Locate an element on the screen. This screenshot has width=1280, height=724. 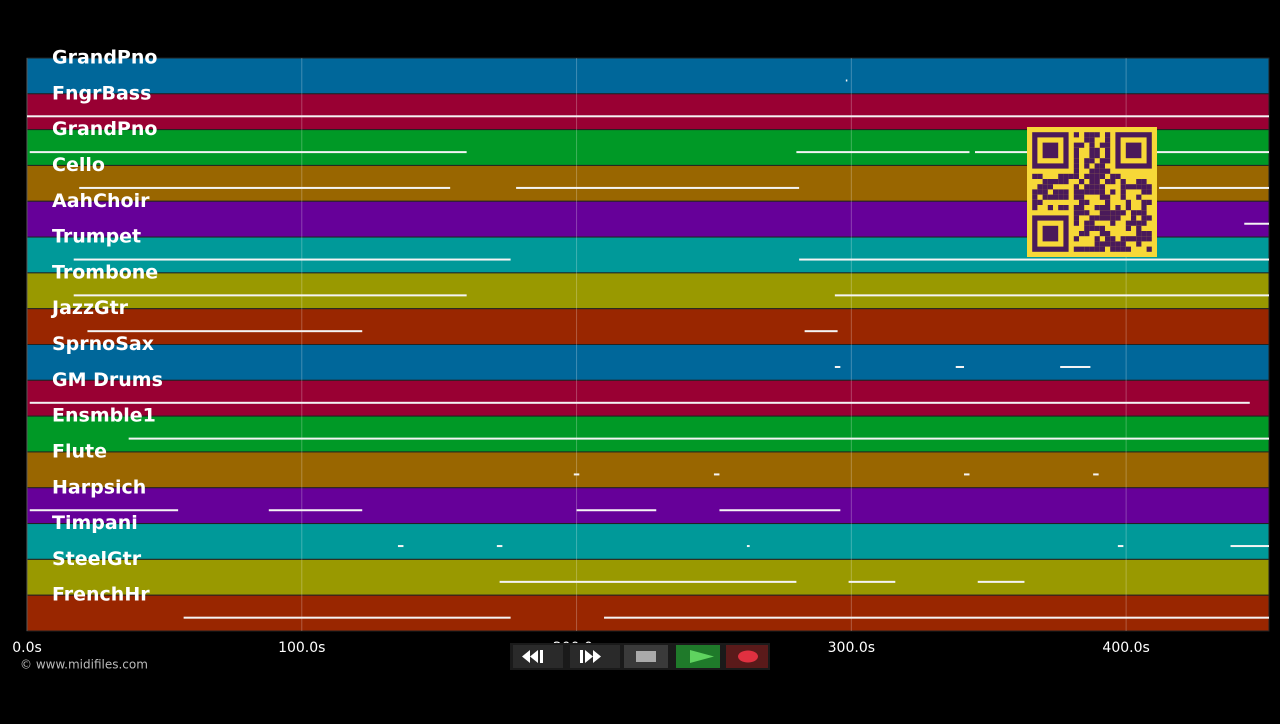
qr-code is located at coordinates (1092, 192).